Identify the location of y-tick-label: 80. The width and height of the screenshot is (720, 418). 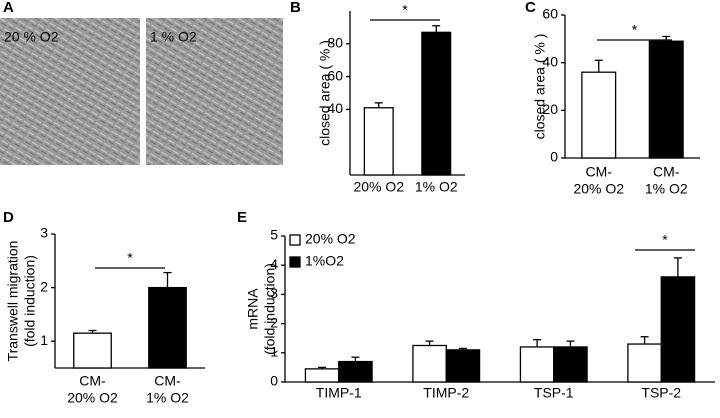
(335, 43).